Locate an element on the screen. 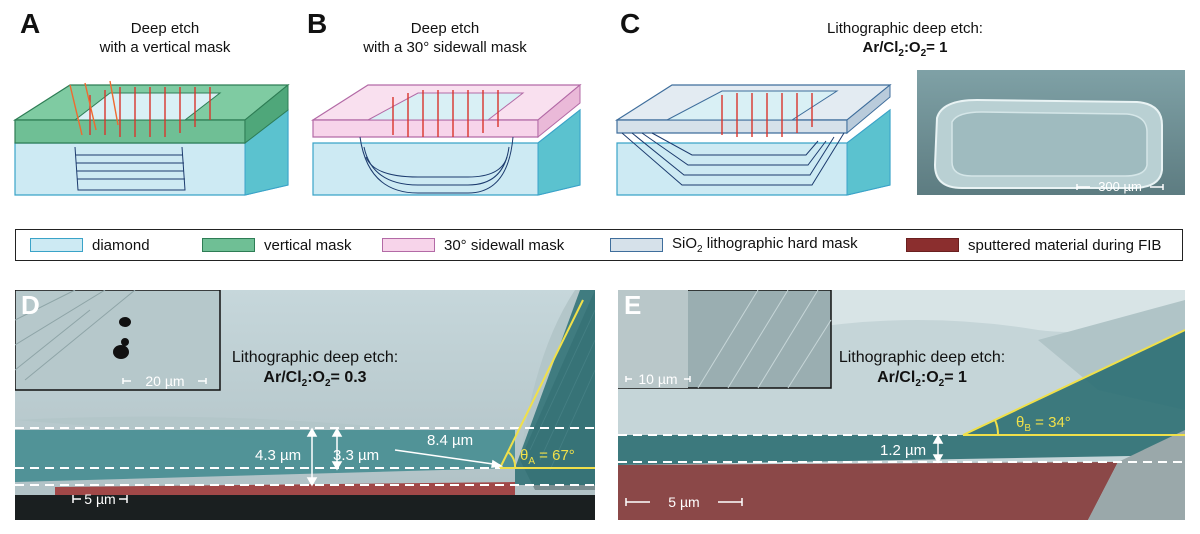  panel-a-title-line1: Deep etch is located at coordinates (165, 28).